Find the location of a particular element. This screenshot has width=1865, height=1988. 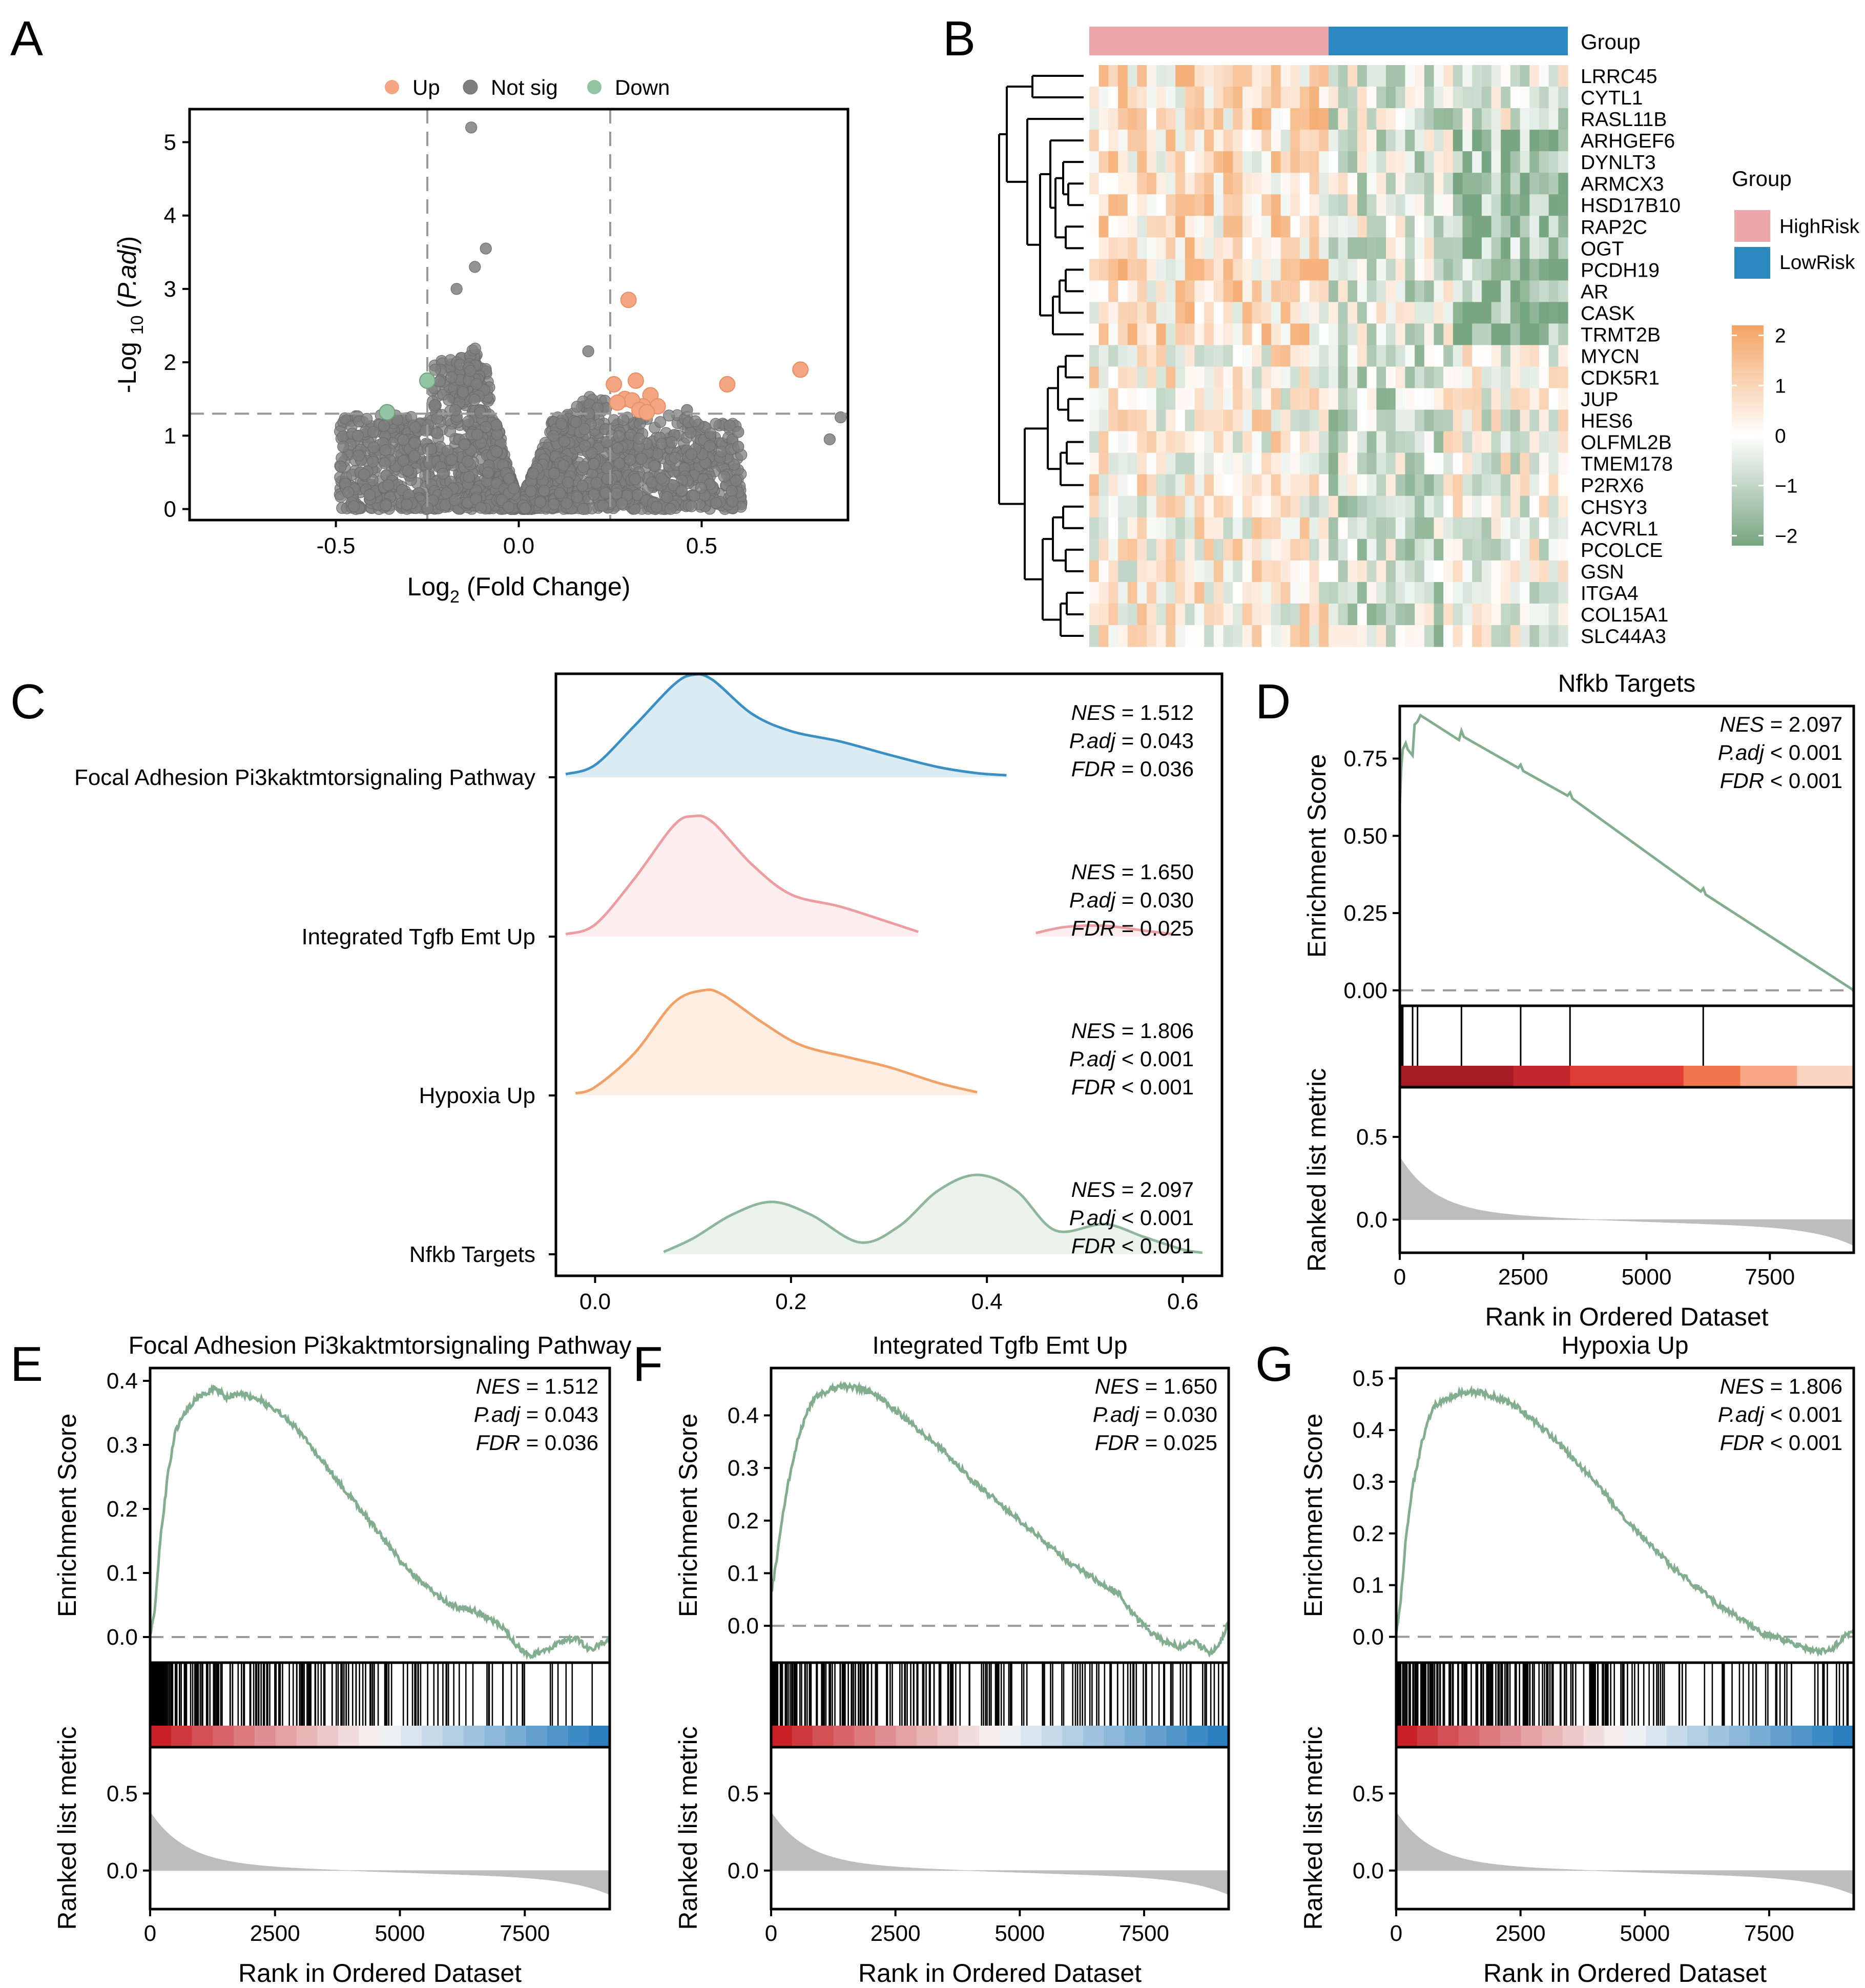

stat-value: = 1.512 is located at coordinates (1154, 712).